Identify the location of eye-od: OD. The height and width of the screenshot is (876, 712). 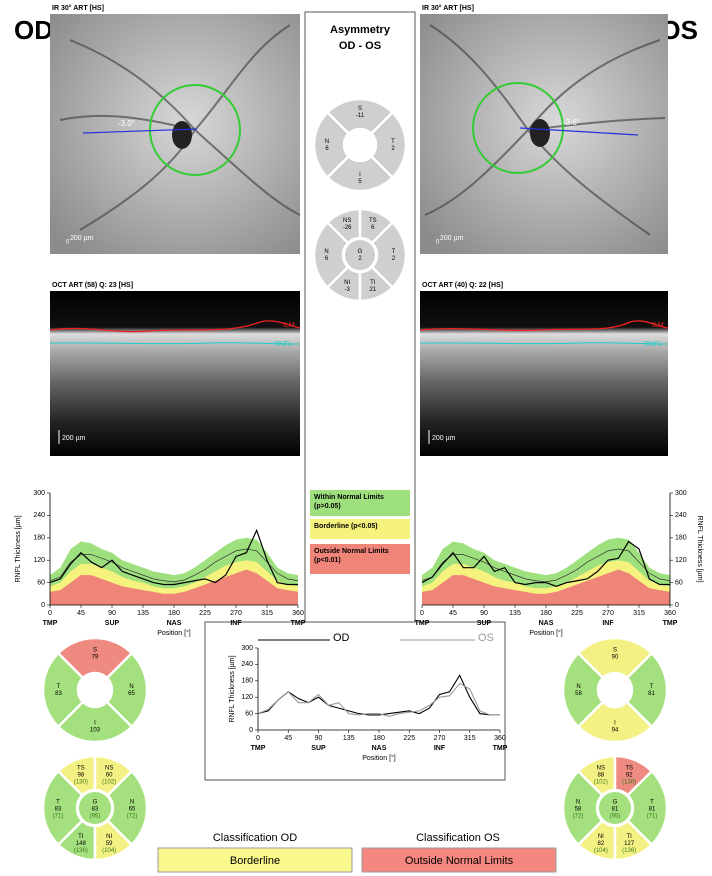
(33, 30).